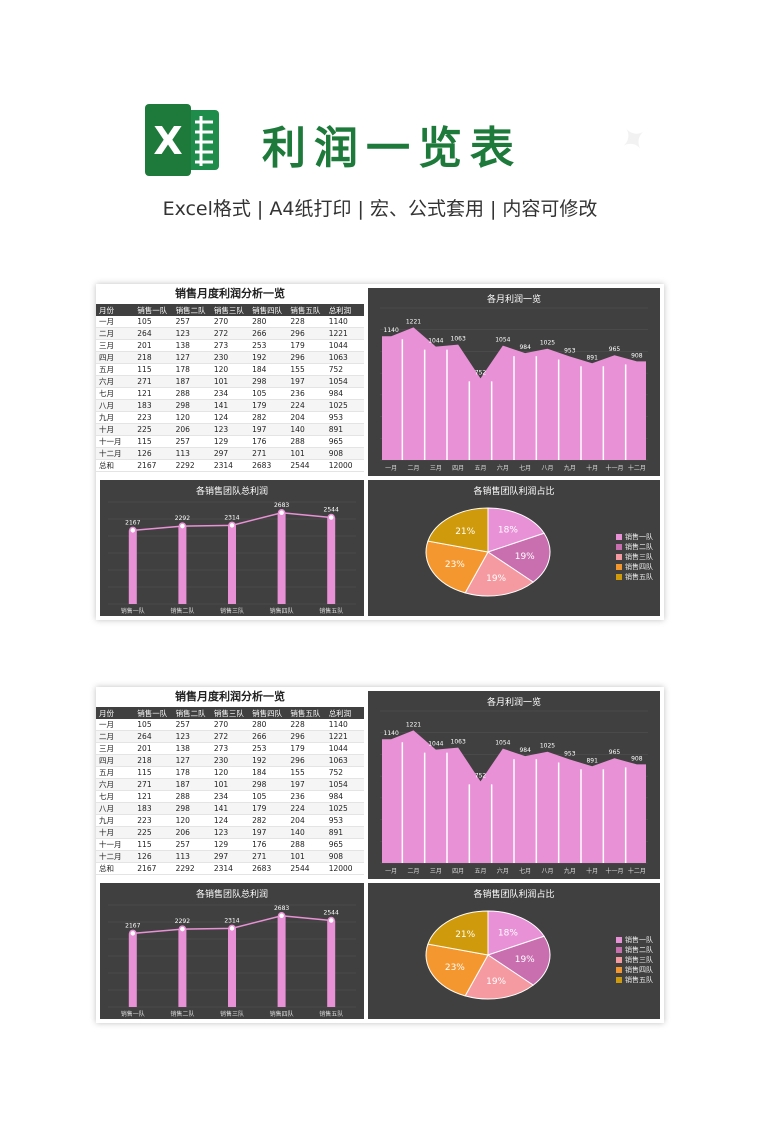  What do you see at coordinates (391, 733) in the screenshot?
I see `data-label: 1140` at bounding box center [391, 733].